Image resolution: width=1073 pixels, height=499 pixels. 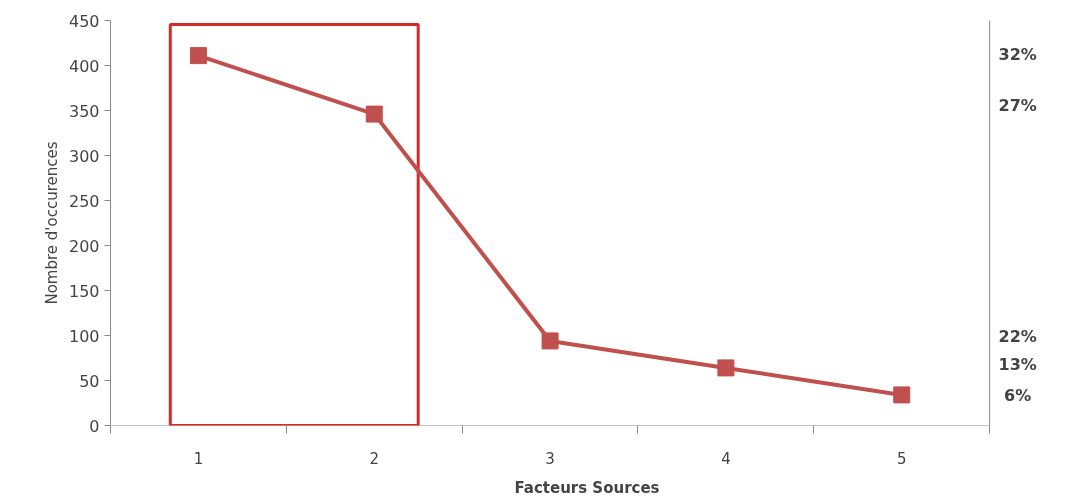 I want to click on text: 32%, so click(x=1017, y=55).